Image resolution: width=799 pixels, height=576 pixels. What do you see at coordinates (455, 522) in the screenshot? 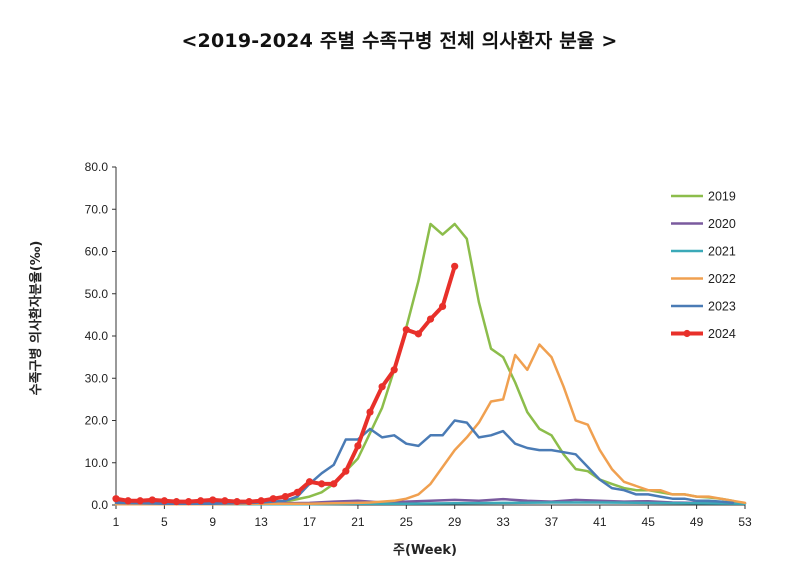
I see `x-tick-label: 29` at bounding box center [455, 522].